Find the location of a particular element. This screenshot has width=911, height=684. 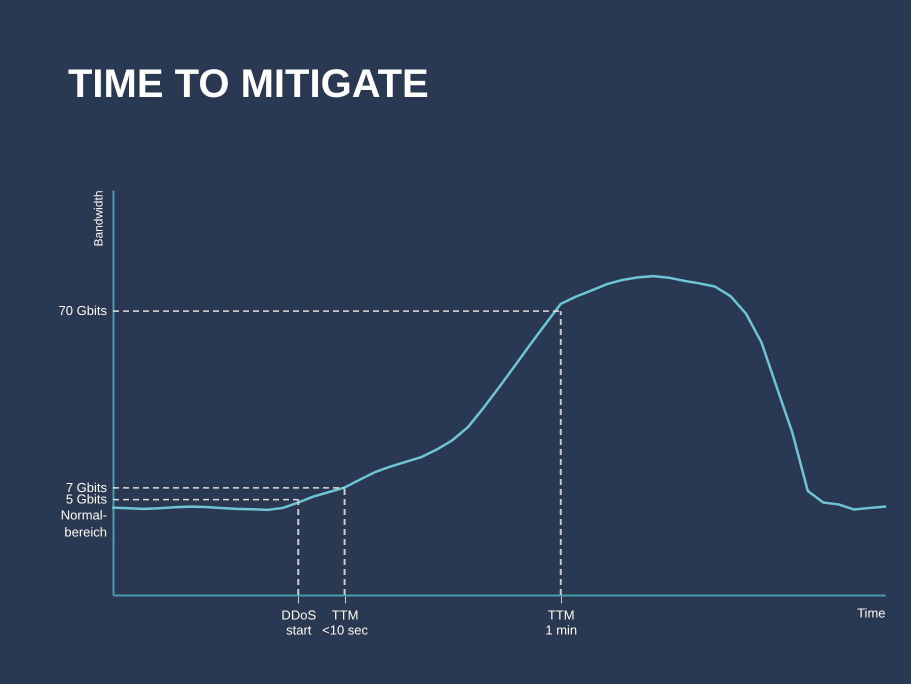

x-axis-title: Time is located at coordinates (871, 613).